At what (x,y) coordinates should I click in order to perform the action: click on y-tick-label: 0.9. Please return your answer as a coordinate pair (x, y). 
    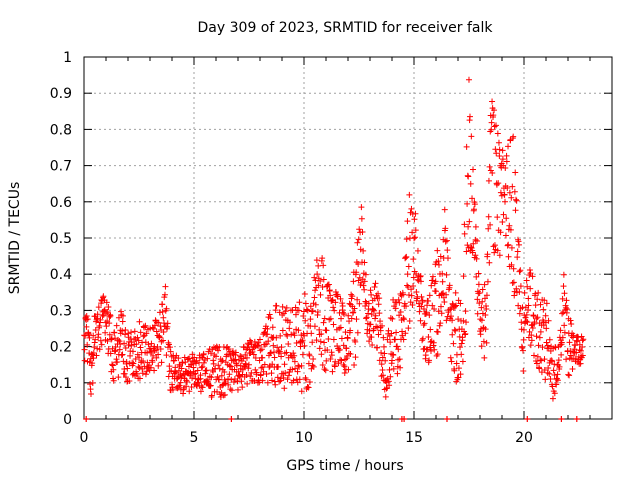
    Looking at the image, I should click on (61, 94).